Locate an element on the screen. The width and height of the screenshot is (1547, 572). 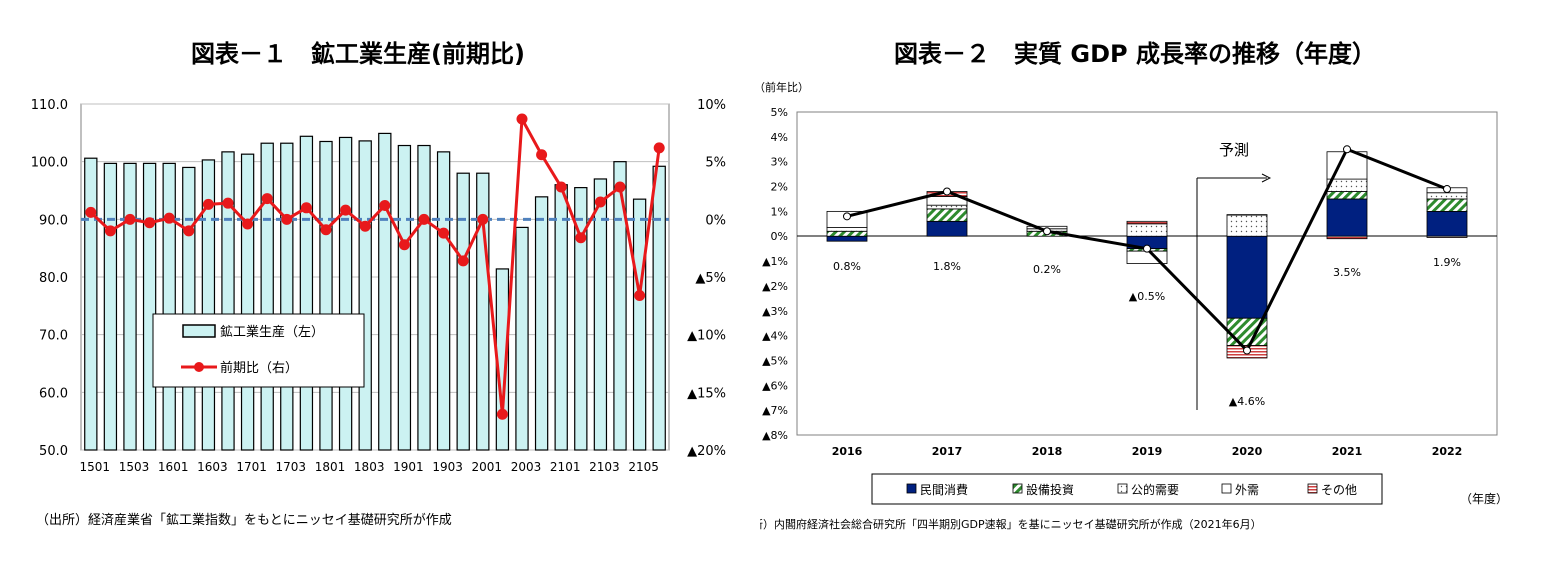
chart1-bar-1903 is located at coordinates (443, 301).